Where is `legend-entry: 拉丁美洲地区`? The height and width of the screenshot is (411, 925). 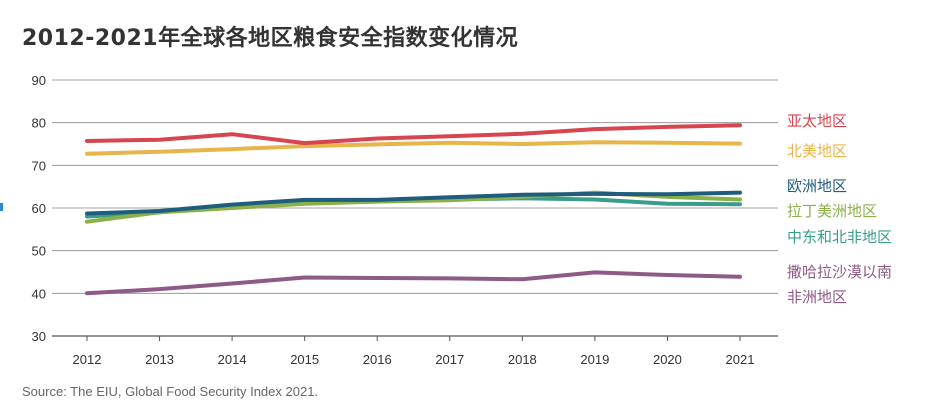 legend-entry: 拉丁美洲地区 is located at coordinates (832, 211).